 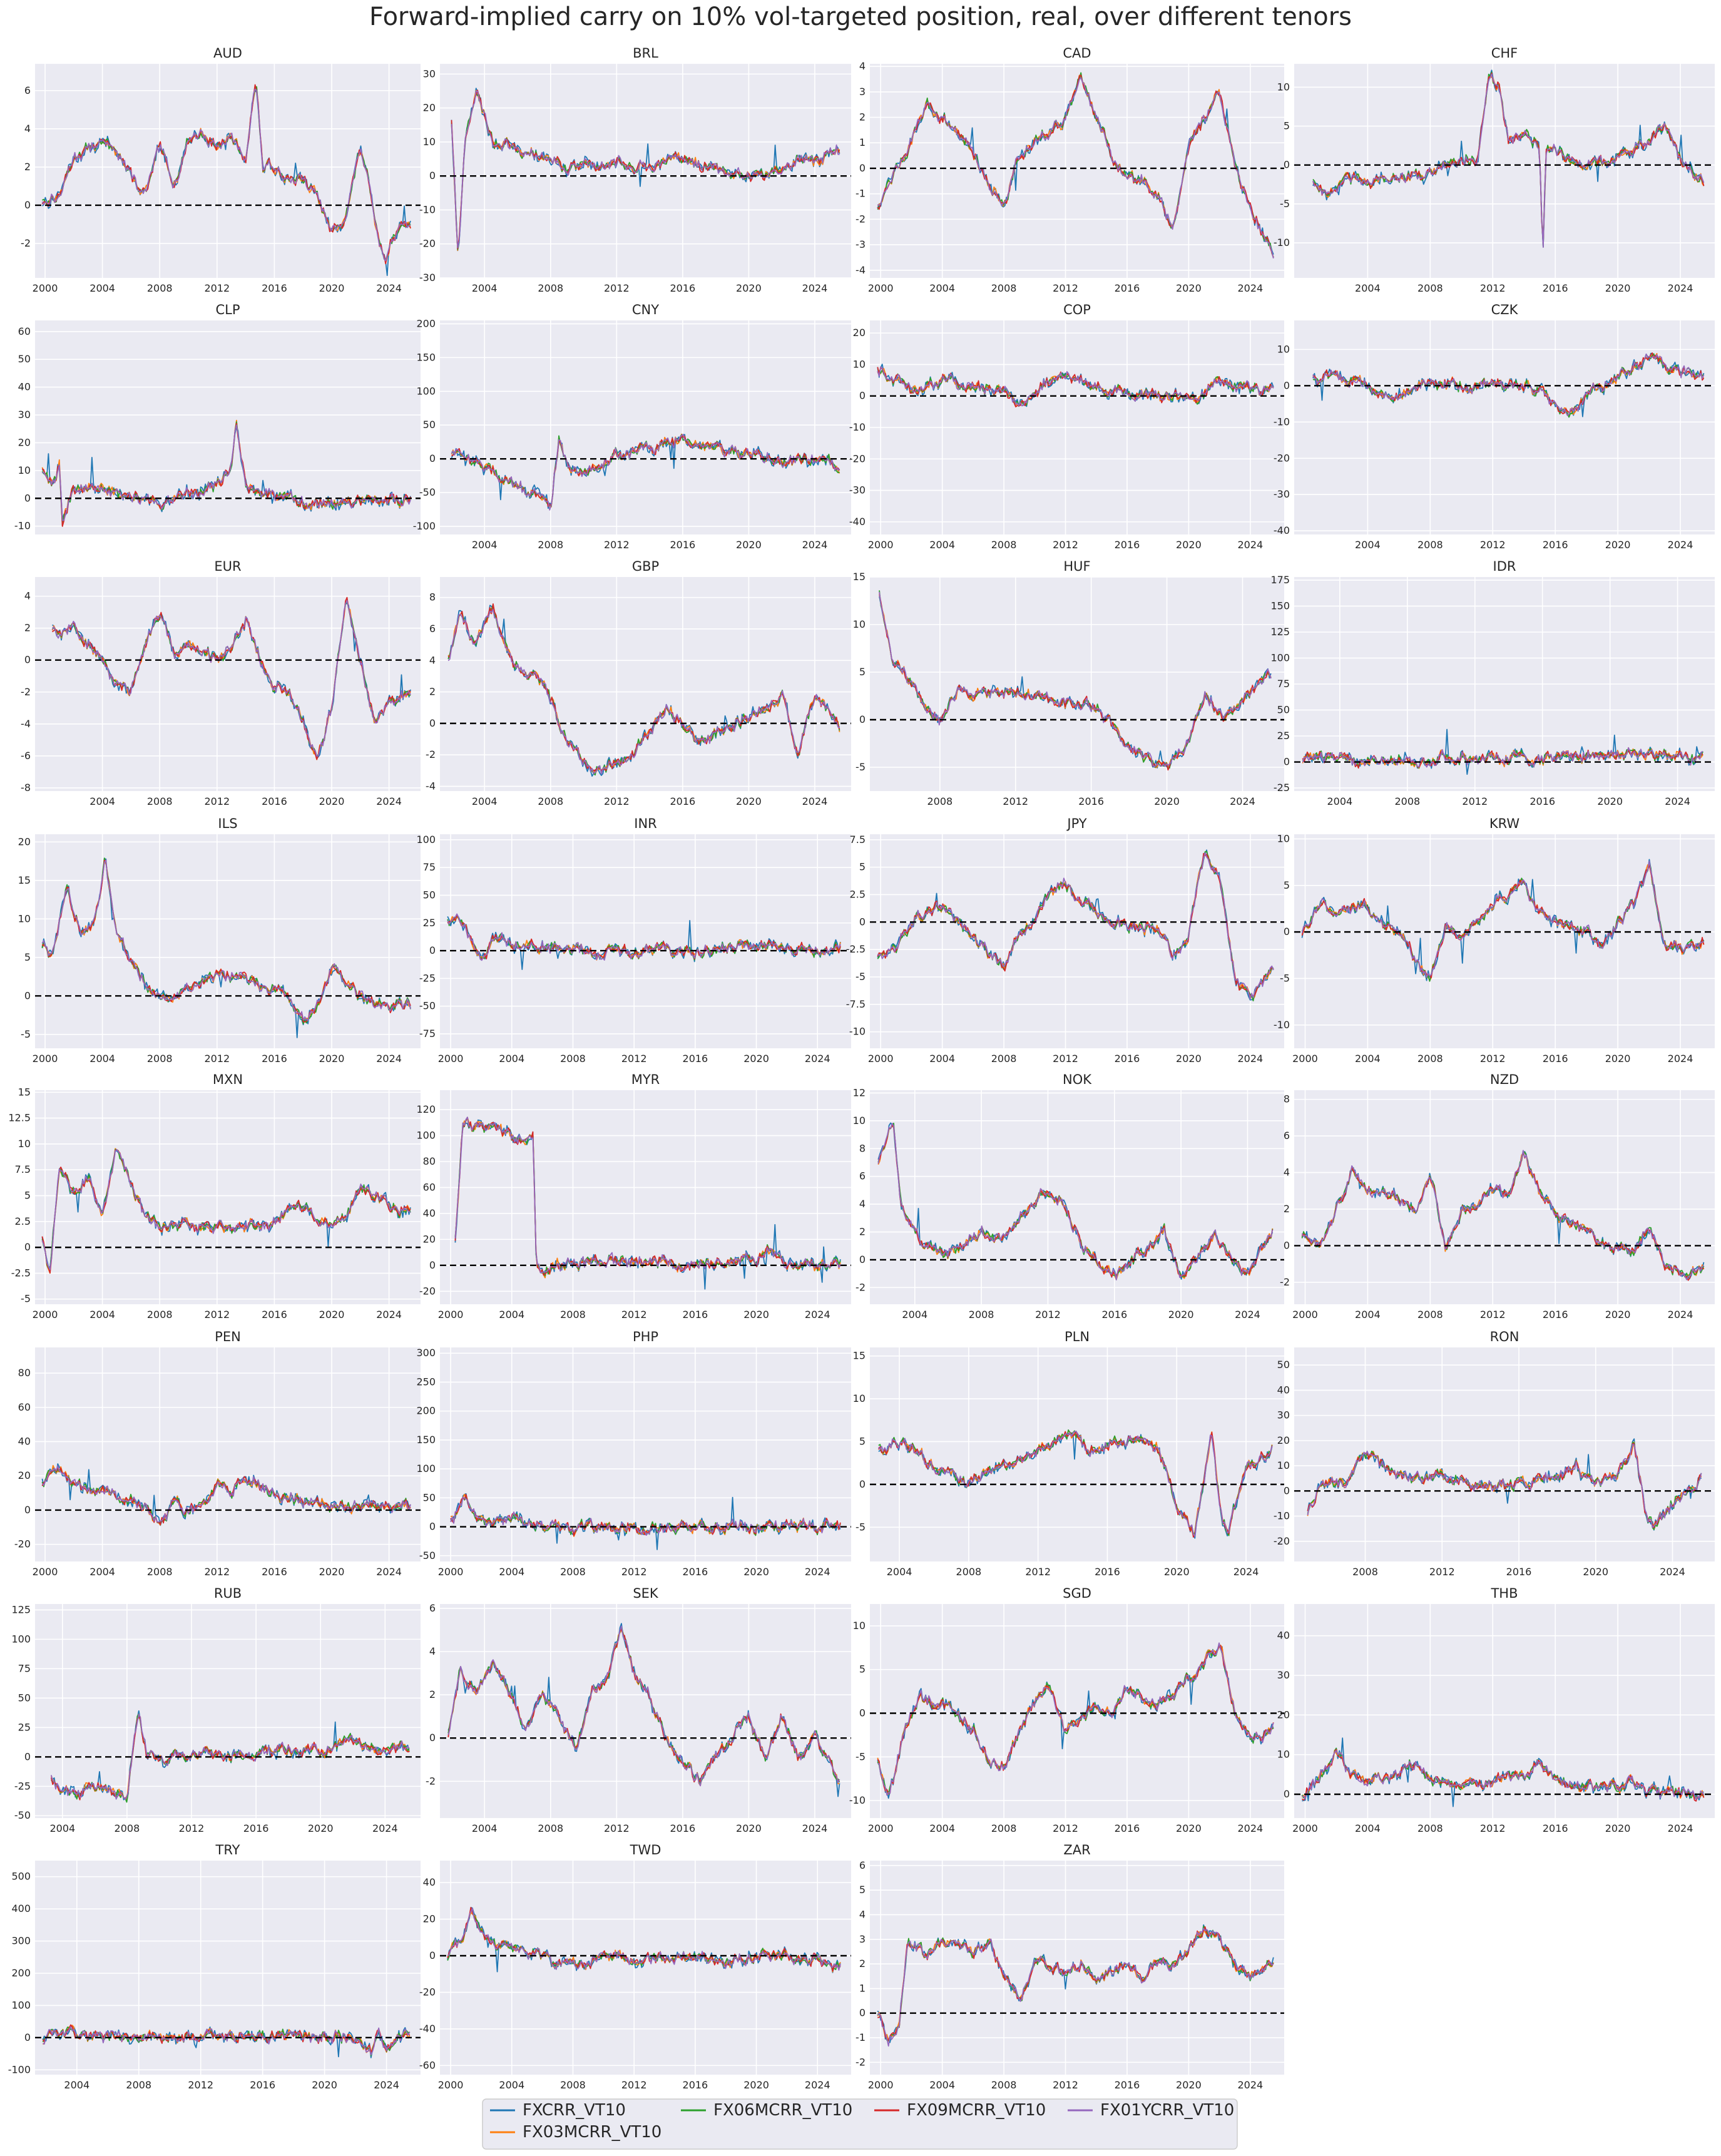 What do you see at coordinates (1285, 204) in the screenshot?
I see `y-tick-label: -5` at bounding box center [1285, 204].